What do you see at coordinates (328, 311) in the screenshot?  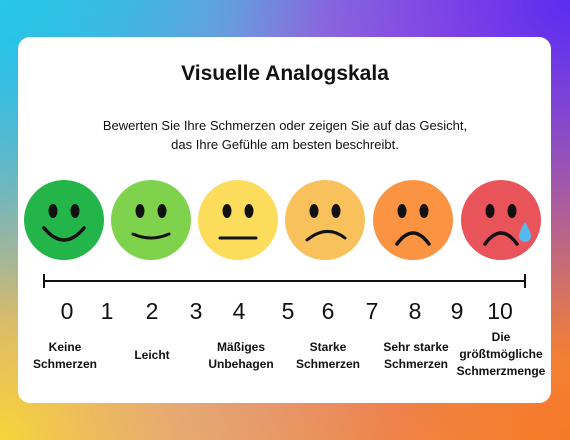 I see `scale-number-6: 6` at bounding box center [328, 311].